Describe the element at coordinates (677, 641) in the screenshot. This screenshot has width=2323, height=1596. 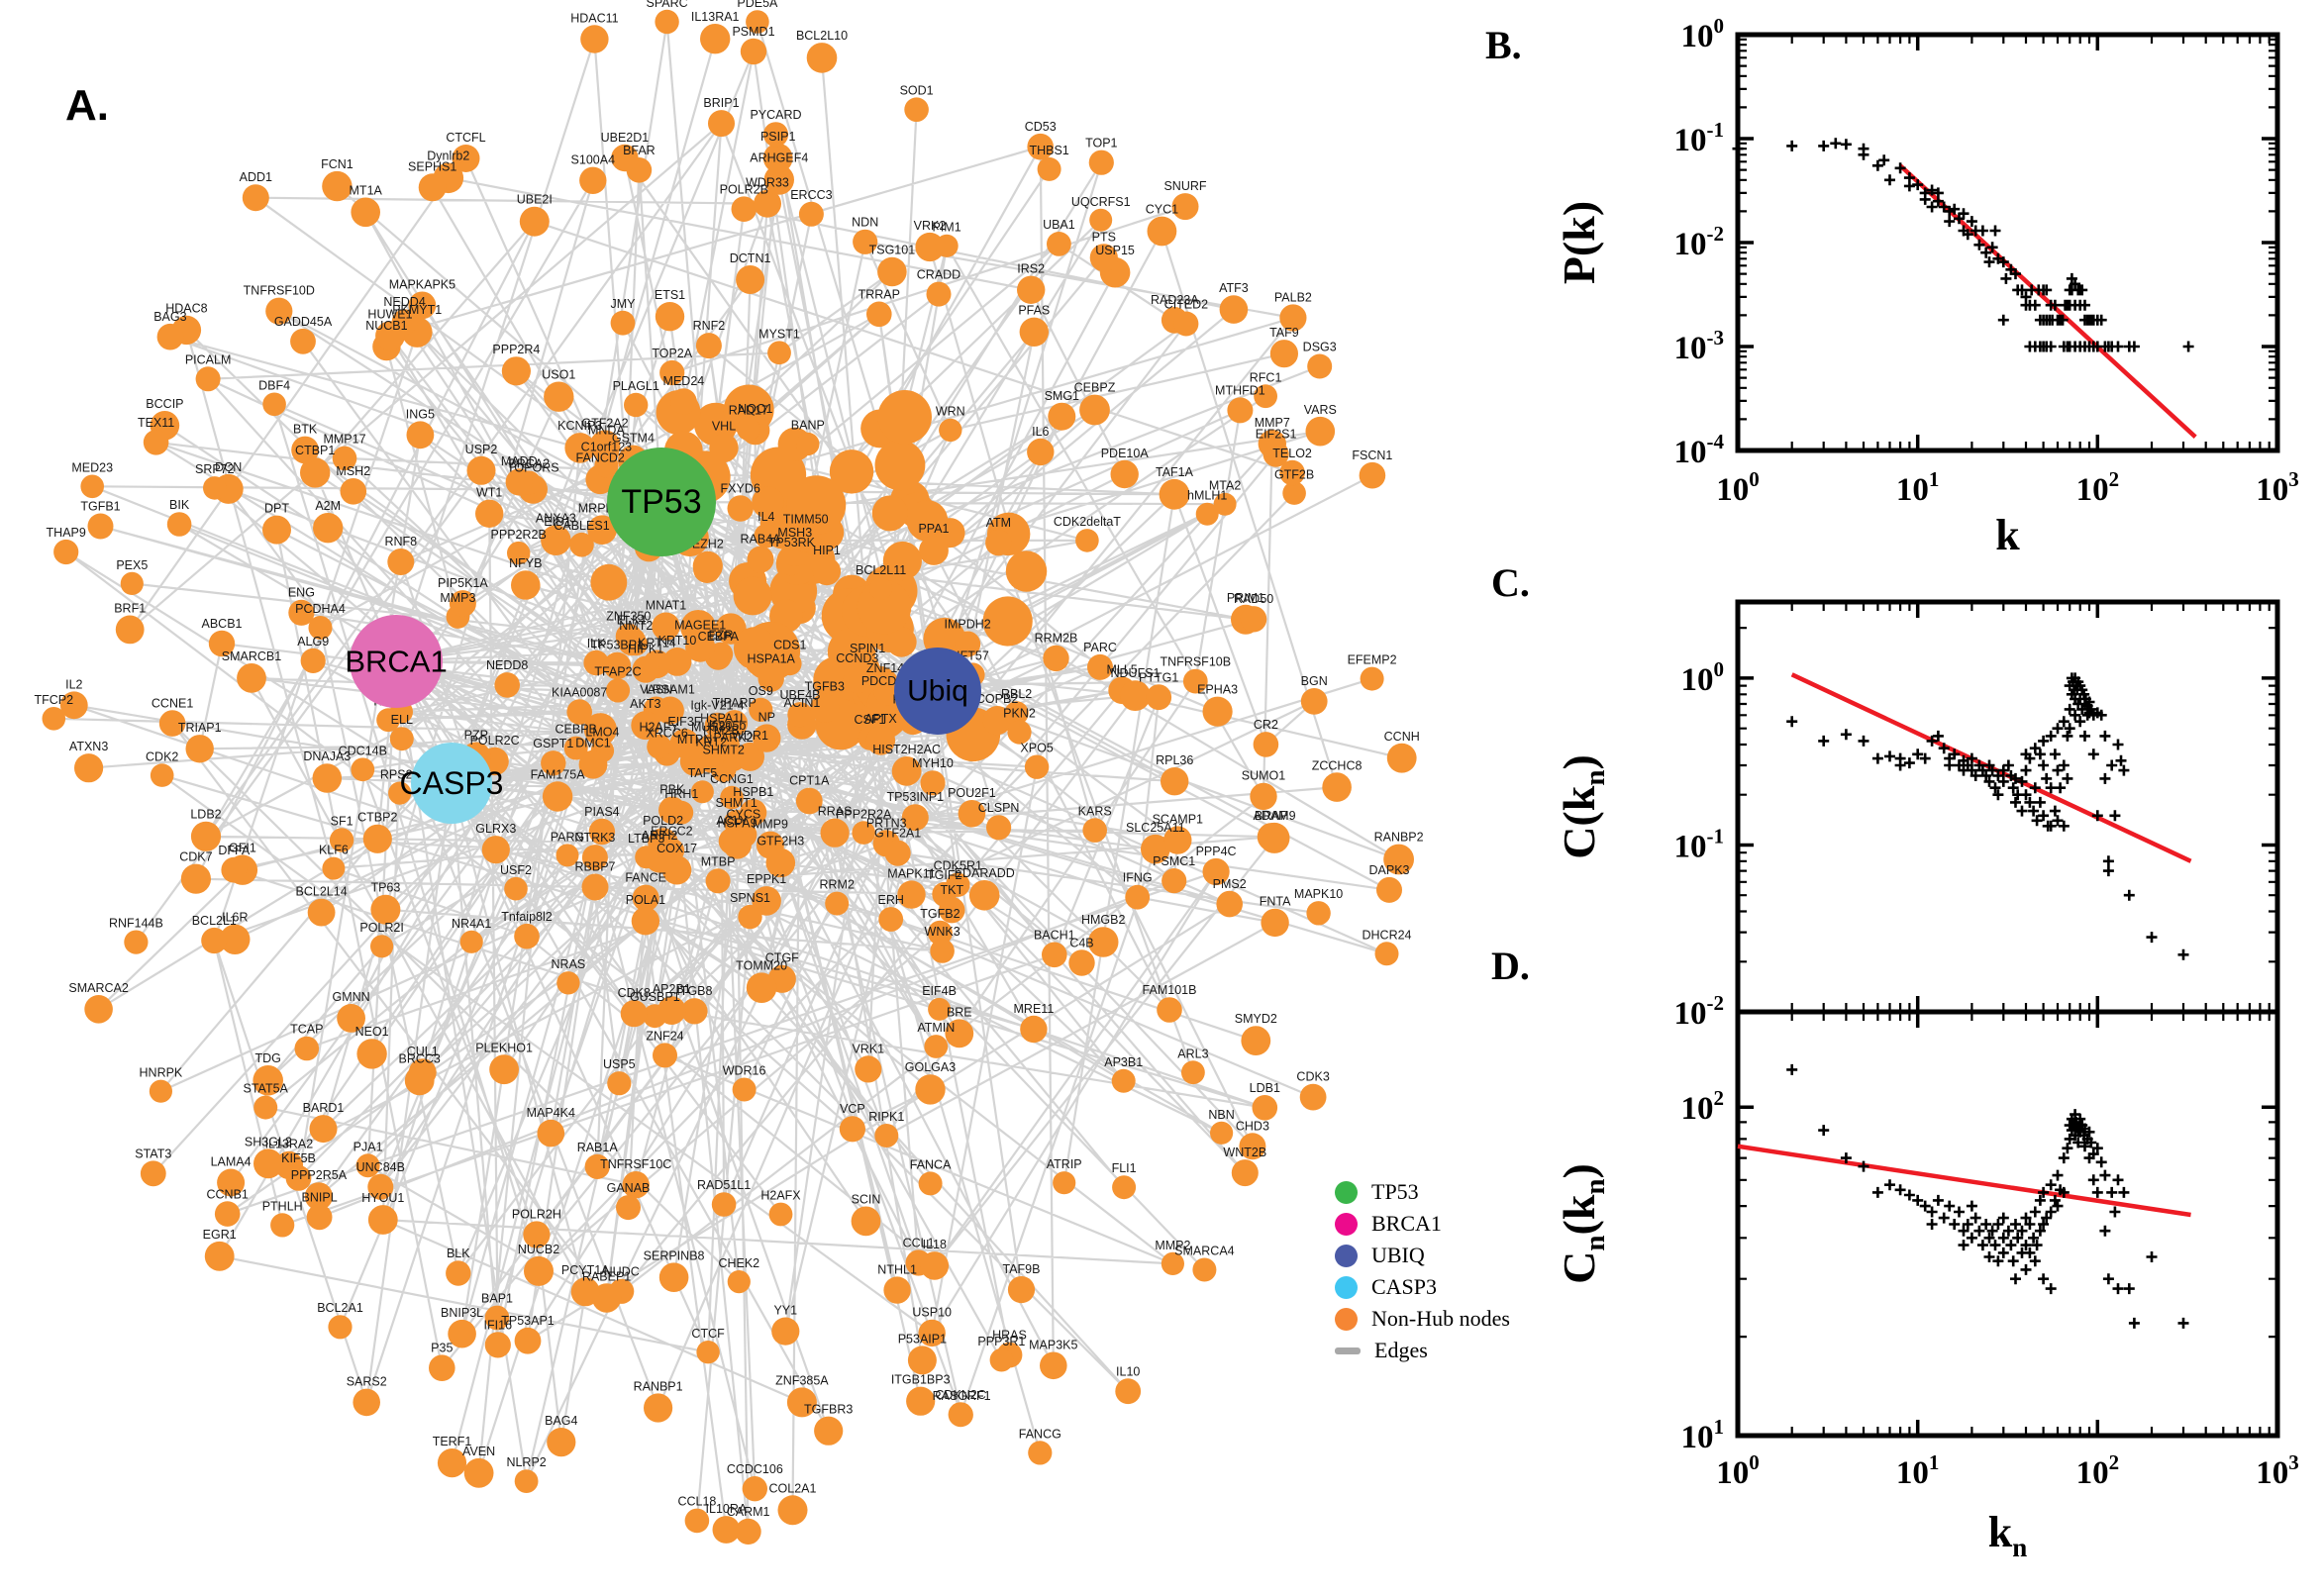
I see `gene-label: KRT10` at that location.